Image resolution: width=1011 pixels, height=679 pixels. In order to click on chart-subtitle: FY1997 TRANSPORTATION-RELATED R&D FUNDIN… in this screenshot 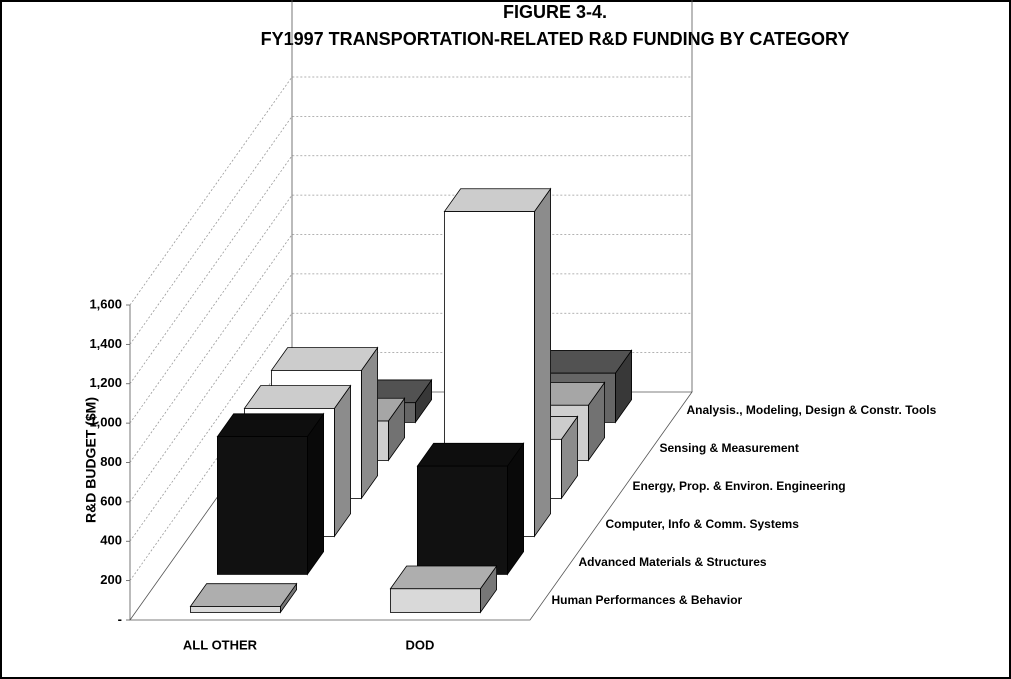, I will do `click(555, 39)`.